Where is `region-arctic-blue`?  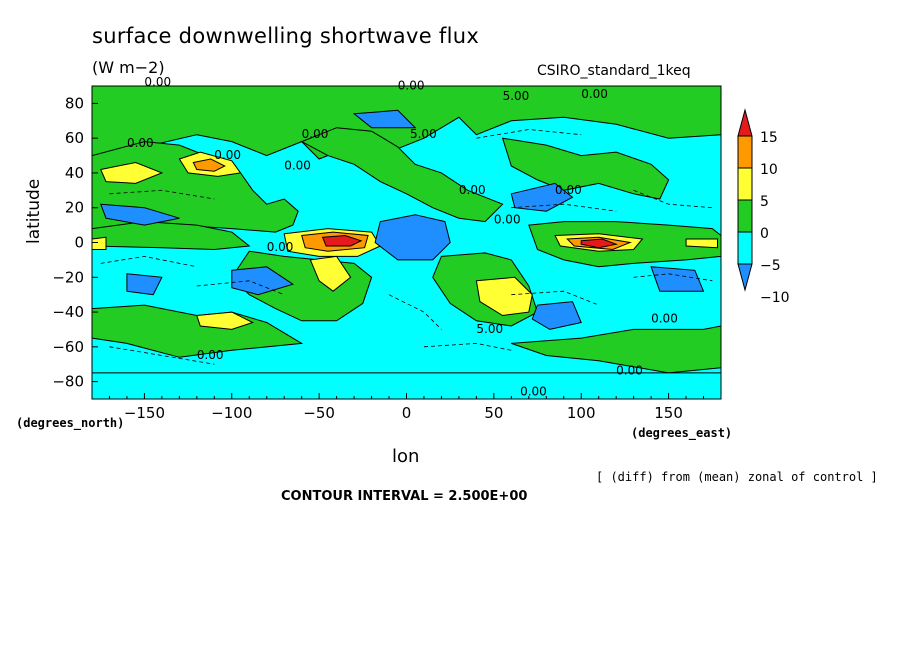
region-arctic-blue is located at coordinates (384, 119).